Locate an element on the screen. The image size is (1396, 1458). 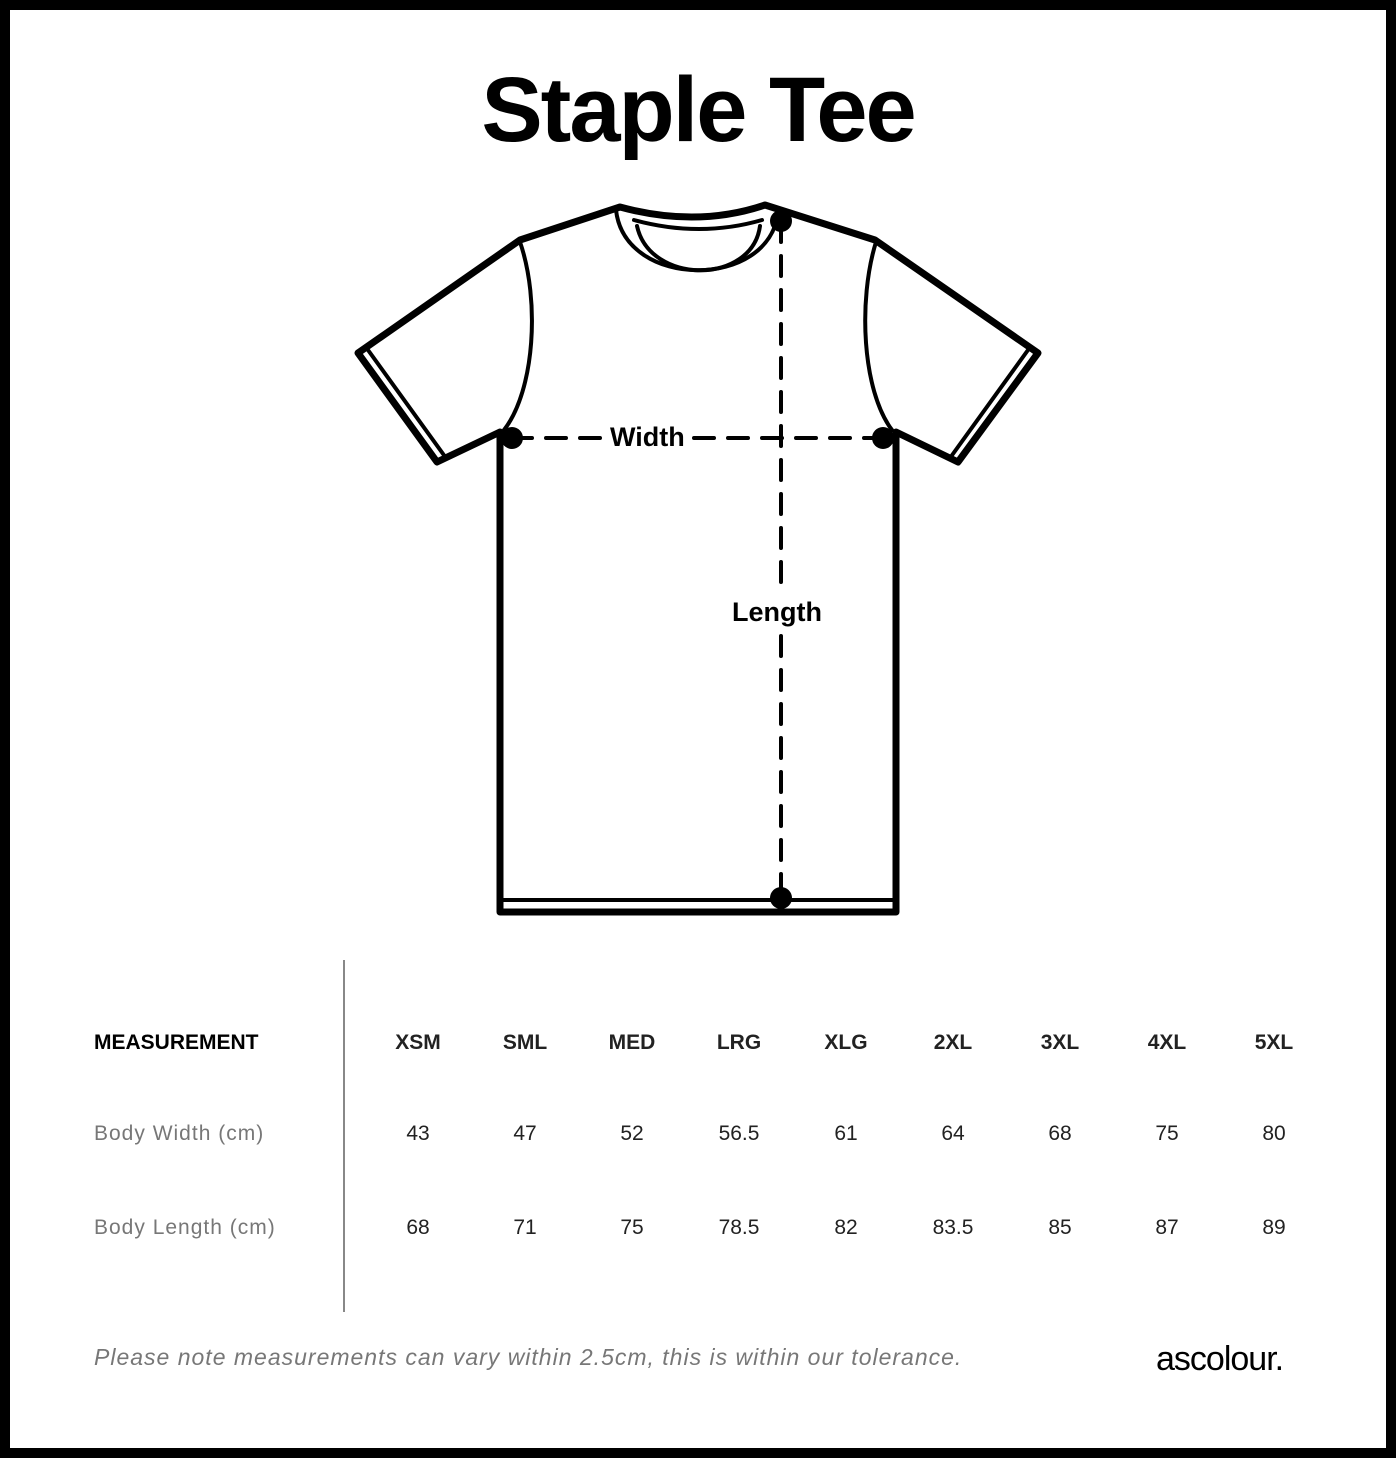
row-label: Body Length (cm) is located at coordinates (185, 1227).